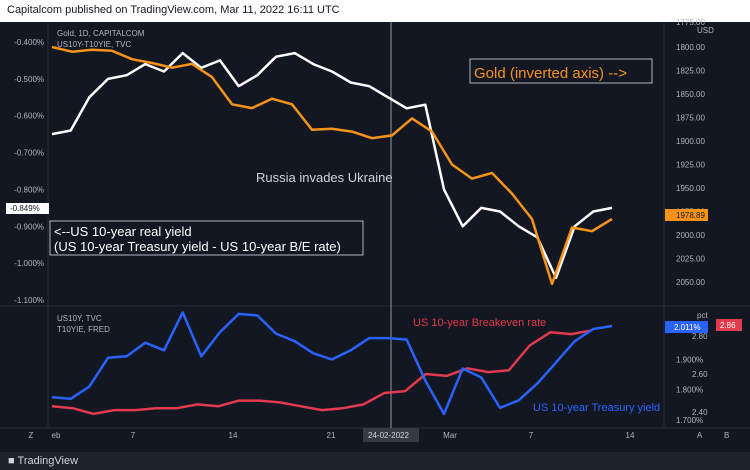  I want to click on p2-current-tag-right, so click(686, 327).